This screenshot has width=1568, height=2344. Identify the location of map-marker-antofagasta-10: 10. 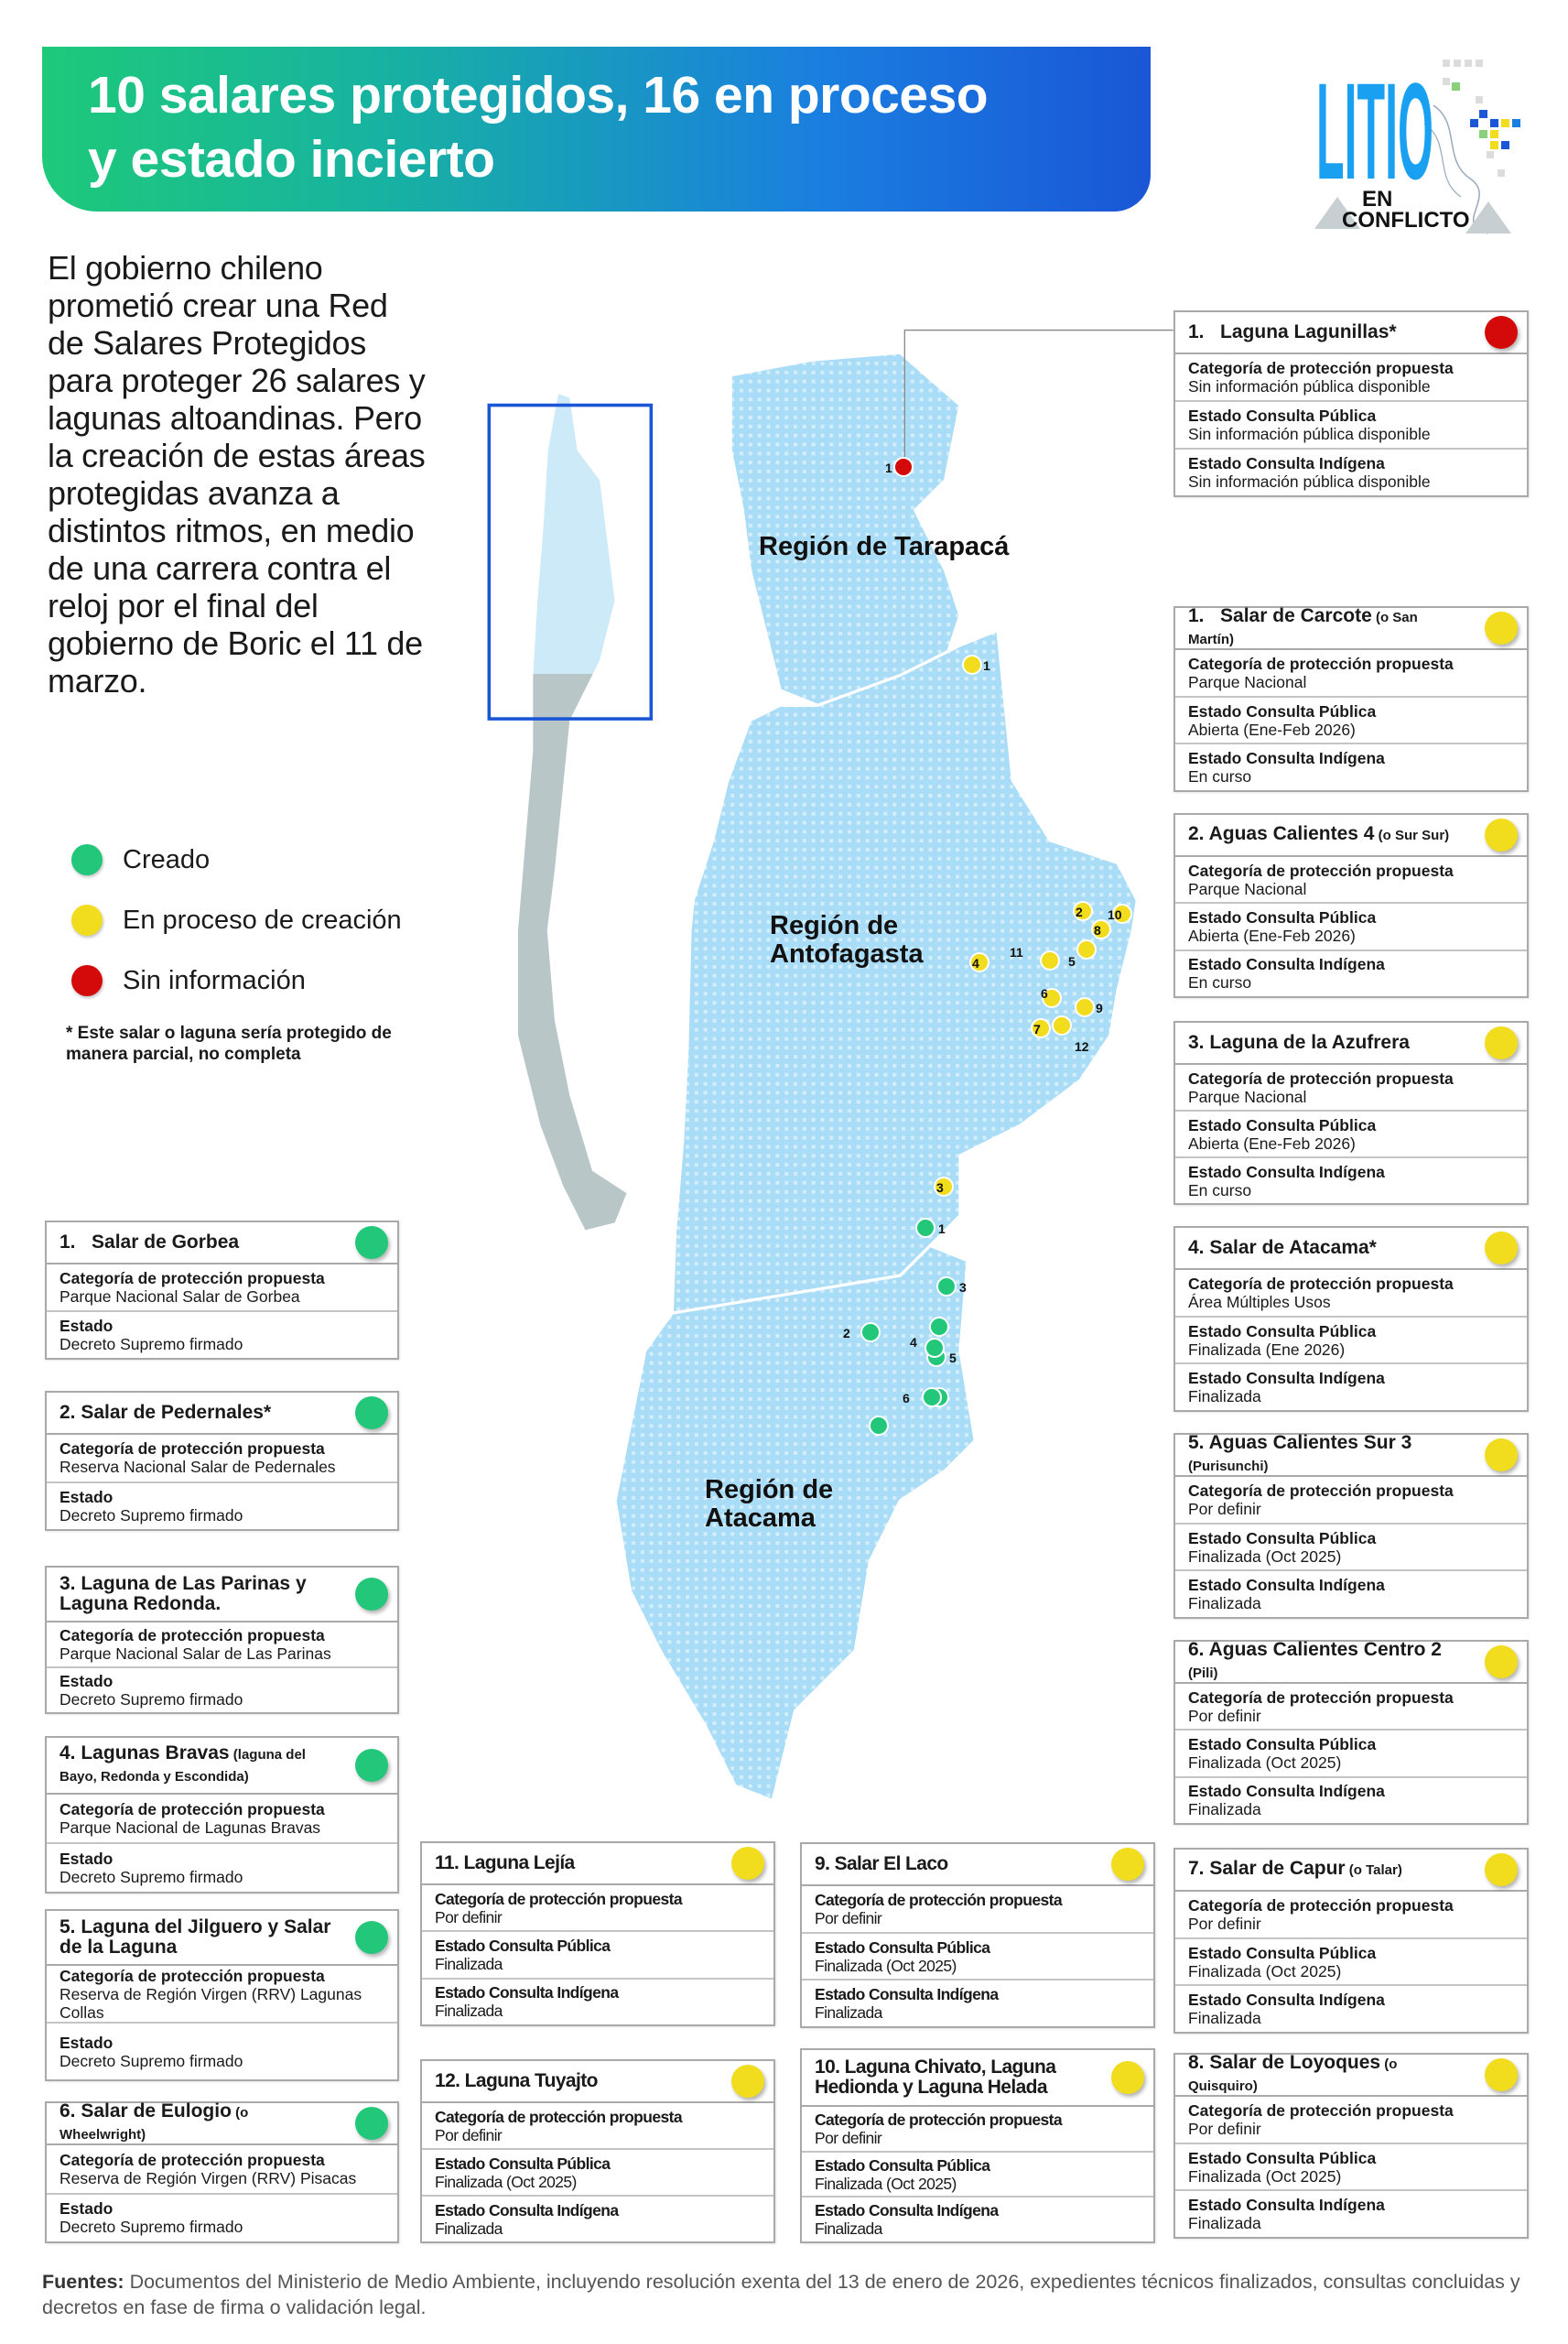
(1120, 914).